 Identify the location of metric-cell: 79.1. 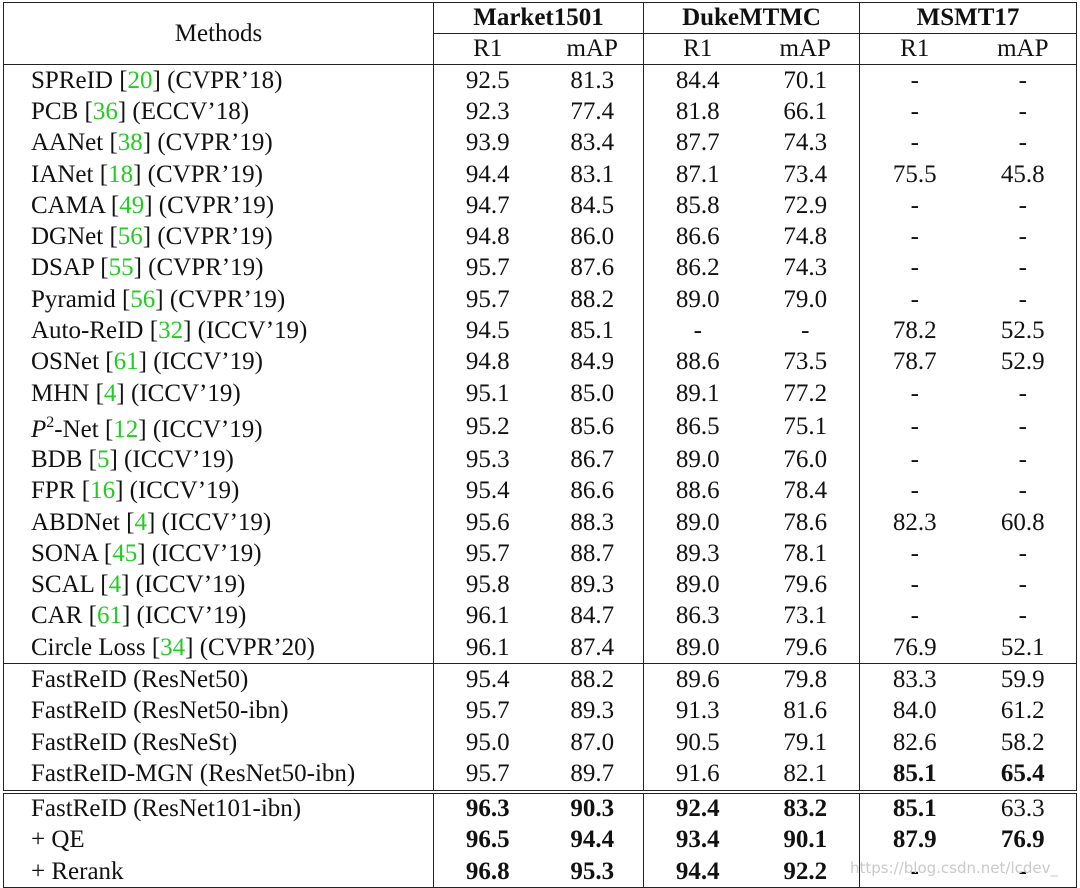
(805, 742).